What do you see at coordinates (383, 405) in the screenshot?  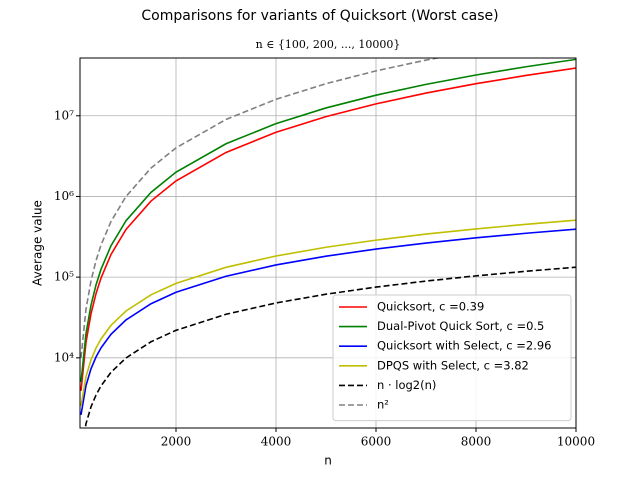 I see `legend-label: n²` at bounding box center [383, 405].